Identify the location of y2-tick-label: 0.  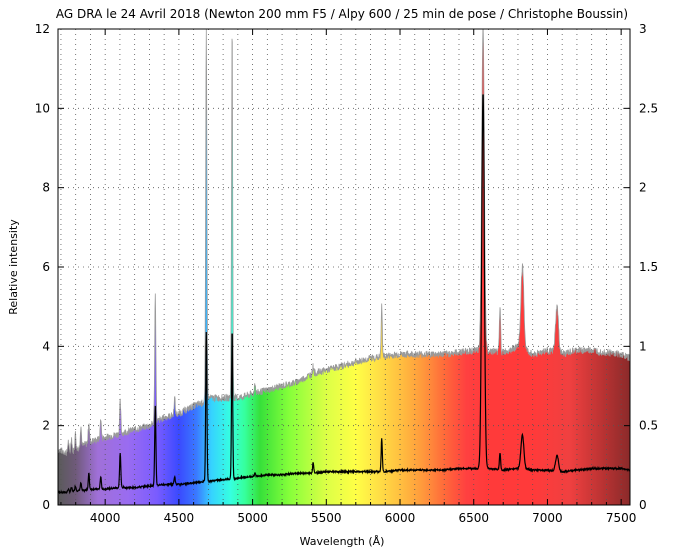
(643, 505).